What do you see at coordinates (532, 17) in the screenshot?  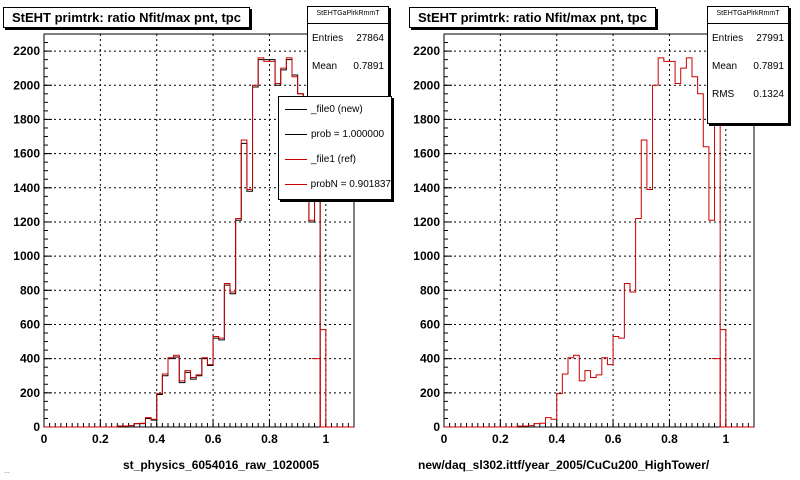 I see `right-chart-title: StEHT primtrk: ratio Nfit/max pnt, tpc` at bounding box center [532, 17].